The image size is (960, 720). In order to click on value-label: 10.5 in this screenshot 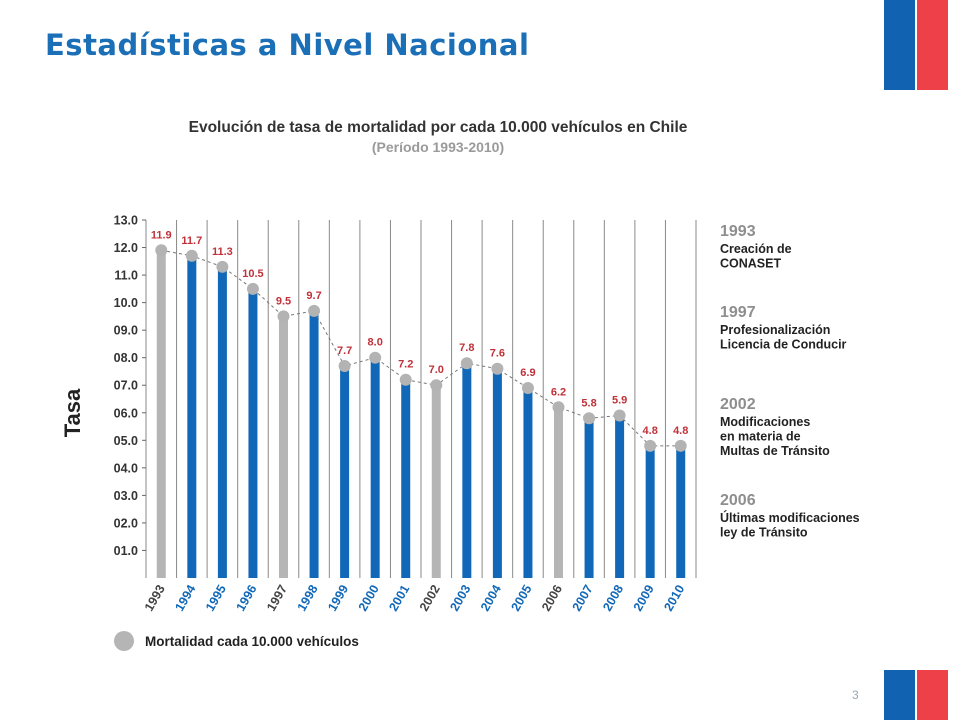, I will do `click(252, 274)`.